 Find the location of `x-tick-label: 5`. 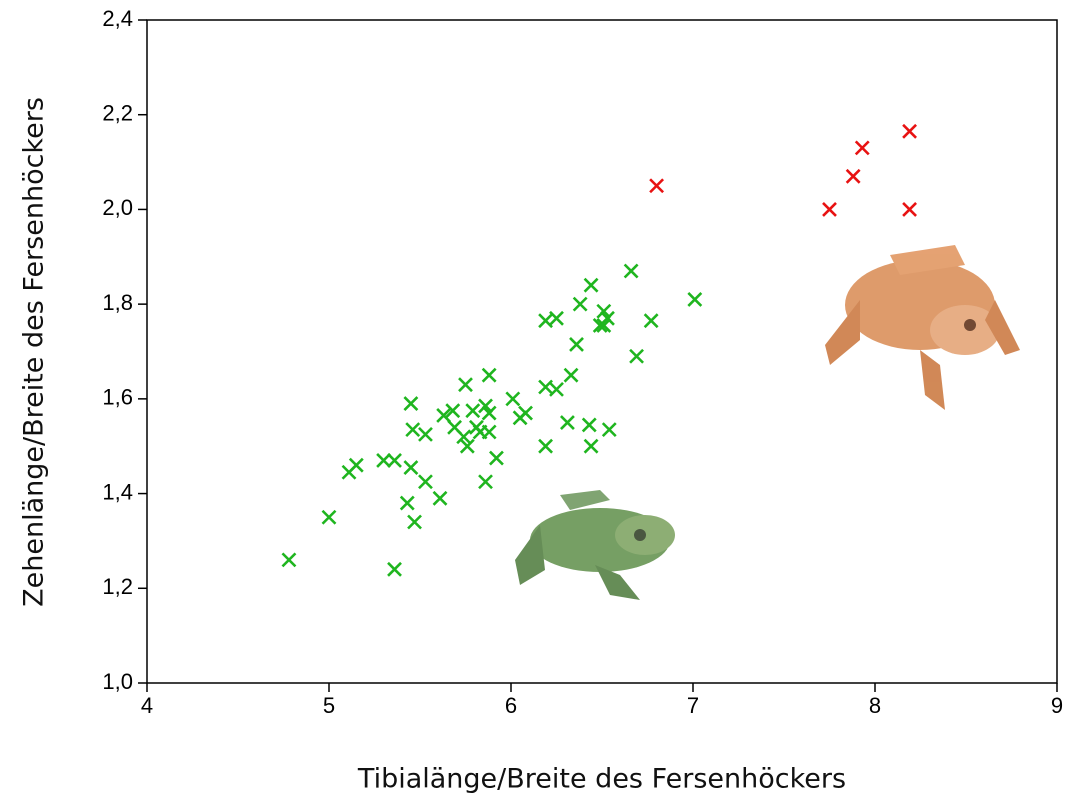

x-tick-label: 5 is located at coordinates (329, 705).